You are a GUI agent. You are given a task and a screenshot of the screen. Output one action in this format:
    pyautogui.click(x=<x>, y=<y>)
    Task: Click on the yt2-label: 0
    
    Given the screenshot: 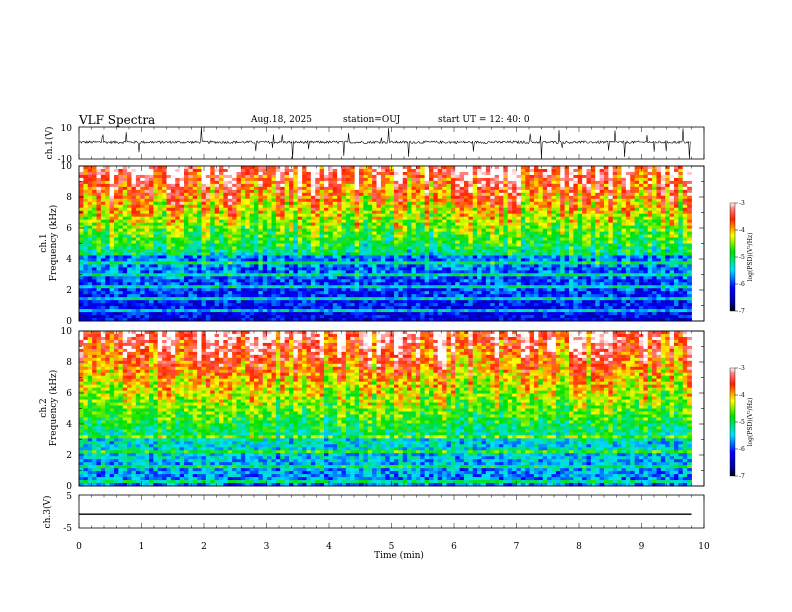 What is the action you would take?
    pyautogui.click(x=69, y=487)
    